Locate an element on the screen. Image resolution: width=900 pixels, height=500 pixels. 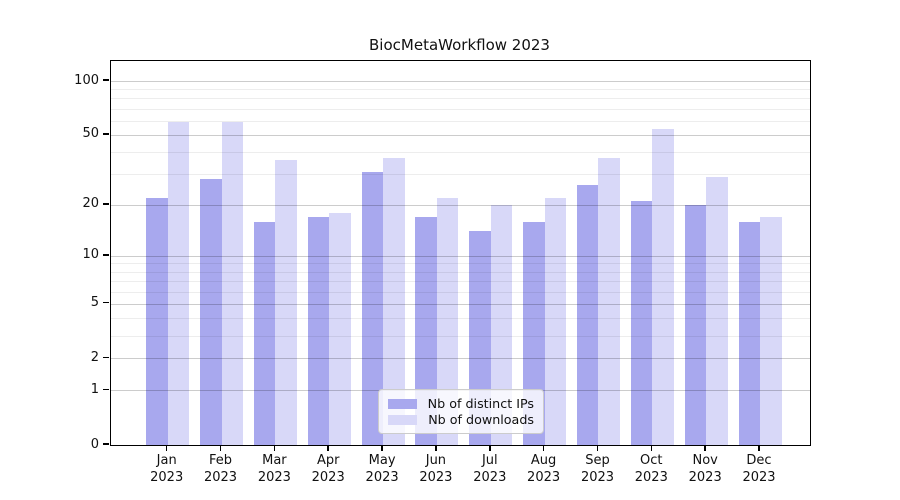
x-tick-label-oct: Oct 2023 is located at coordinates (651, 469).